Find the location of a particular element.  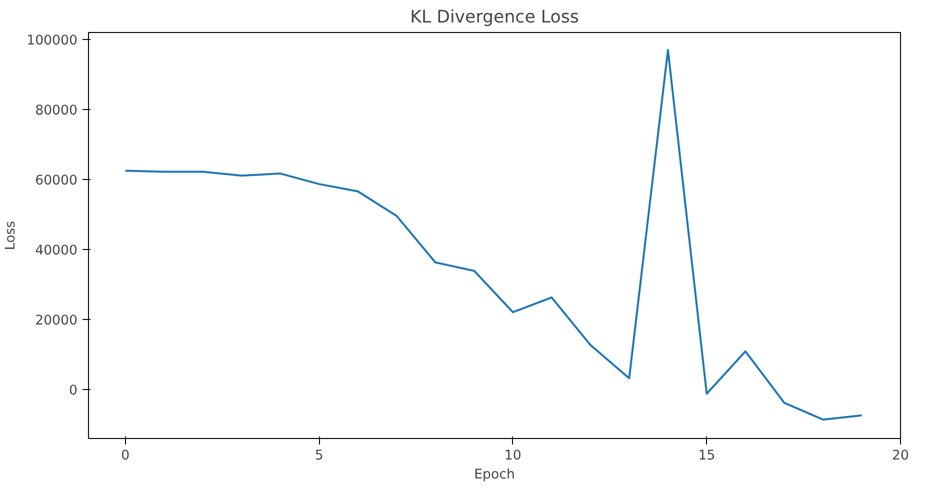

y-tick-label: 60000 is located at coordinates (56, 181).